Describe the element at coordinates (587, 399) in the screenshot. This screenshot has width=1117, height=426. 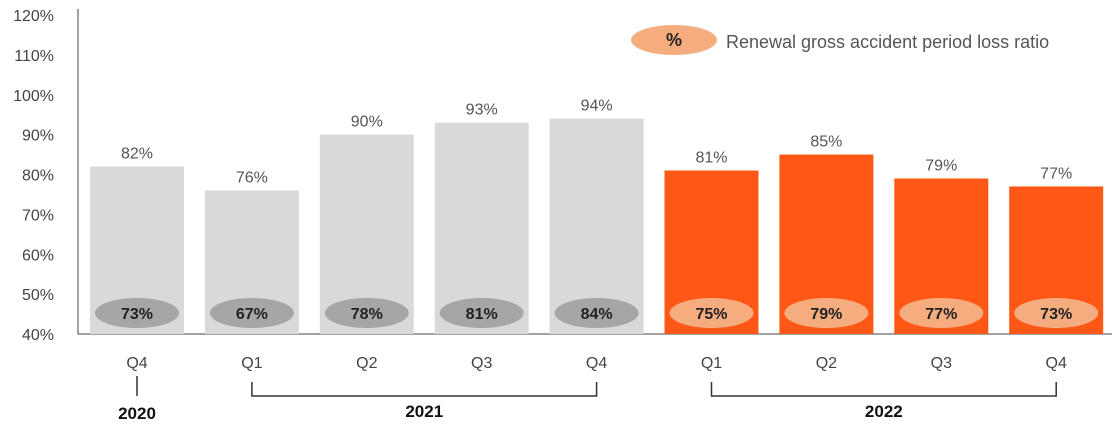
I see `year-groups: 2020 2021 2022` at that location.